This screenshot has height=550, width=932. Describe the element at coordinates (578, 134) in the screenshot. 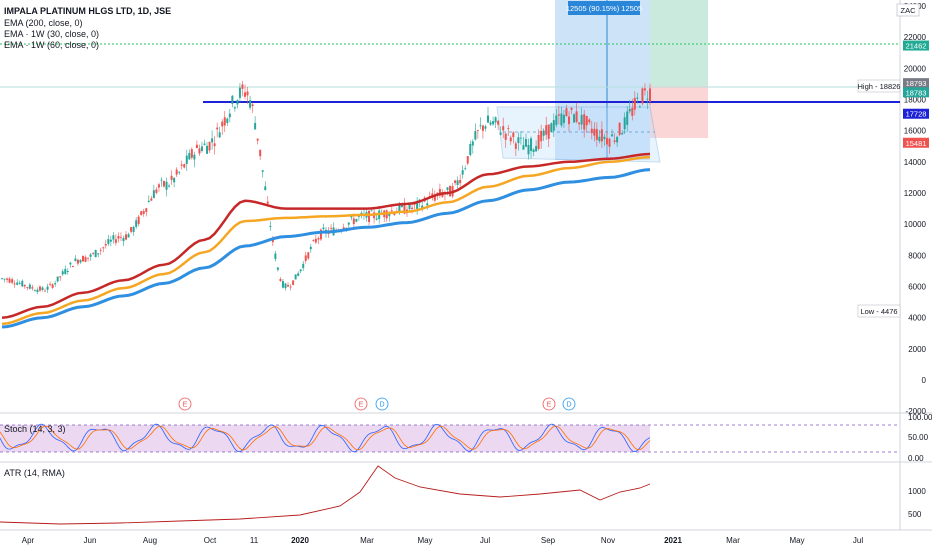

I see `channel-box` at that location.